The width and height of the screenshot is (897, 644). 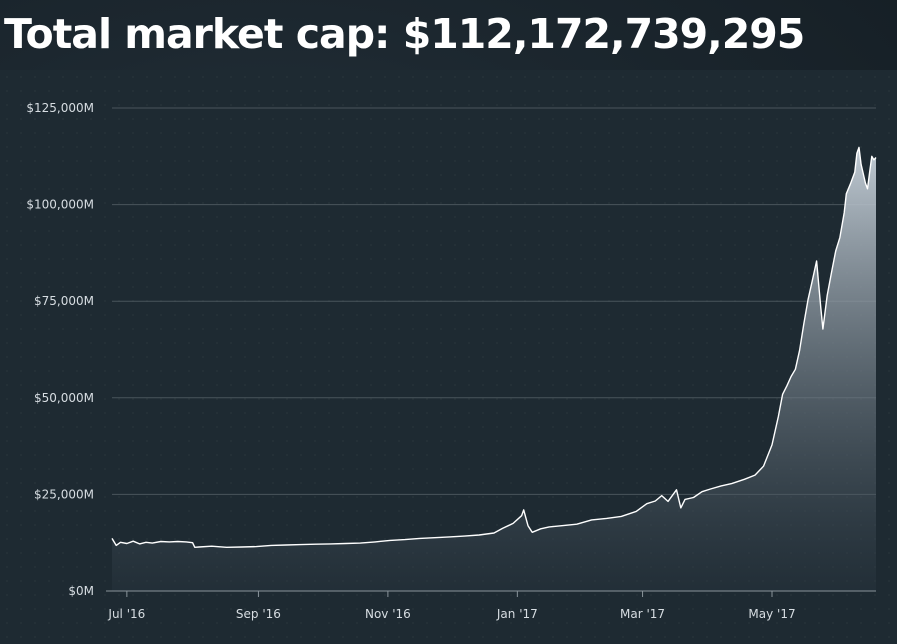 What do you see at coordinates (258, 614) in the screenshot?
I see `x-tick-label: Sep '16` at bounding box center [258, 614].